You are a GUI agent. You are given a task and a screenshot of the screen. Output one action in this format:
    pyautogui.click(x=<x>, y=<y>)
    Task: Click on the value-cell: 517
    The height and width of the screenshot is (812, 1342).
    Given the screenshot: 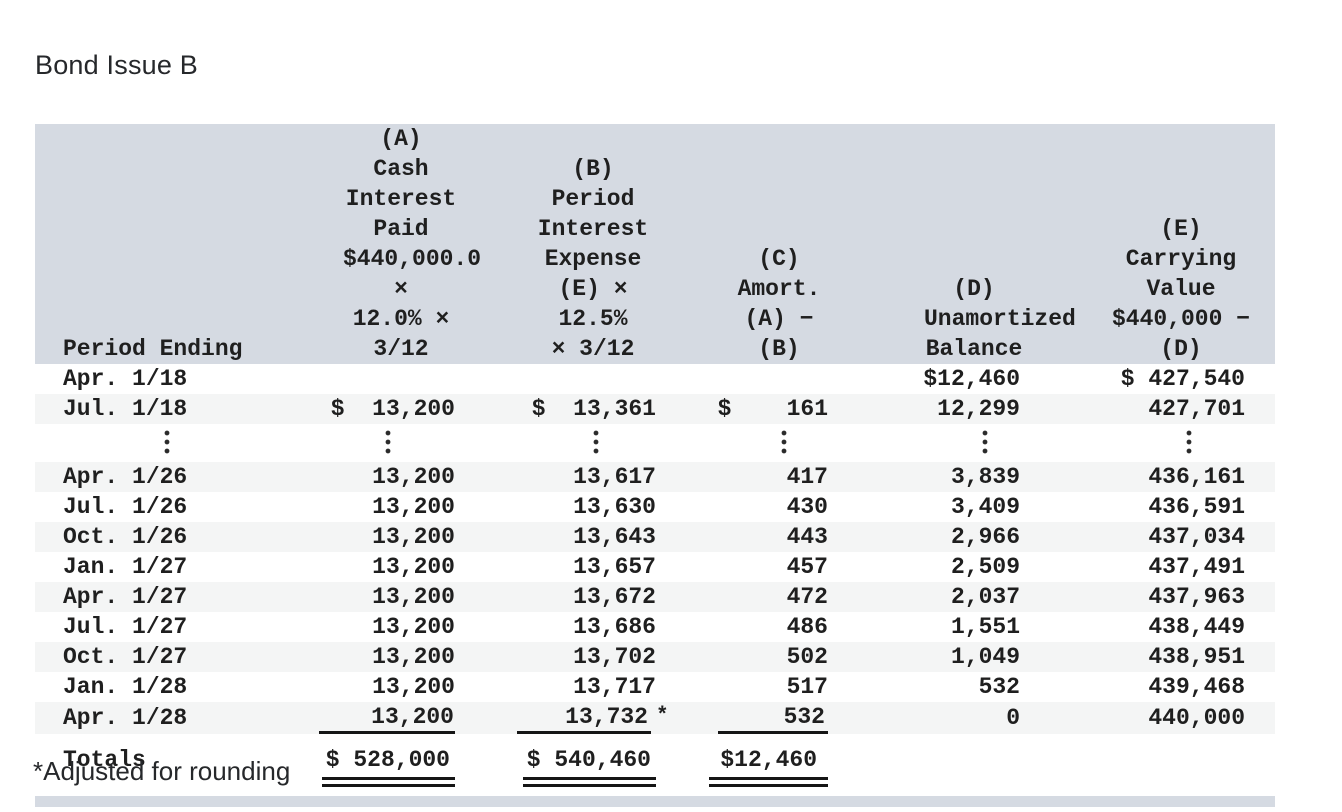 What is the action you would take?
    pyautogui.click(x=807, y=687)
    